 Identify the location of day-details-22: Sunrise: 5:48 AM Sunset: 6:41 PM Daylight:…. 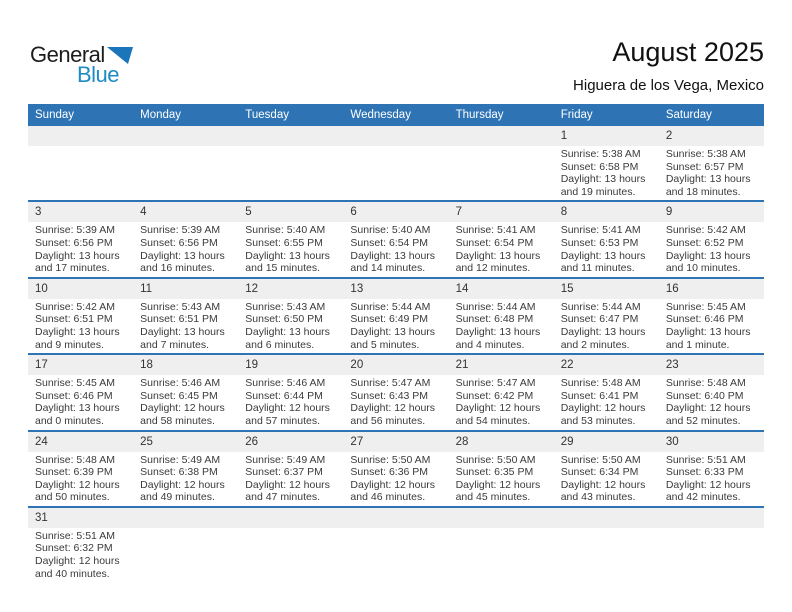
(606, 402).